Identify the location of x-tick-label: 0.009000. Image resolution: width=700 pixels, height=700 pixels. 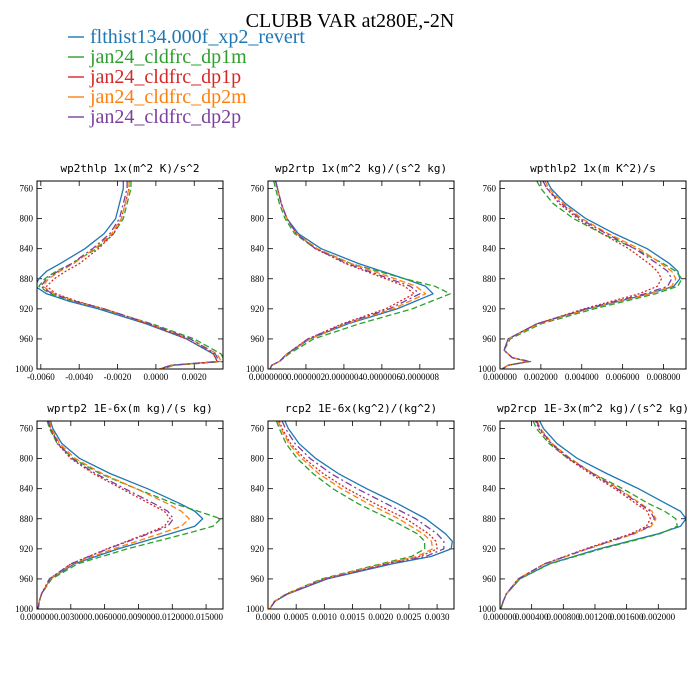
(139, 617).